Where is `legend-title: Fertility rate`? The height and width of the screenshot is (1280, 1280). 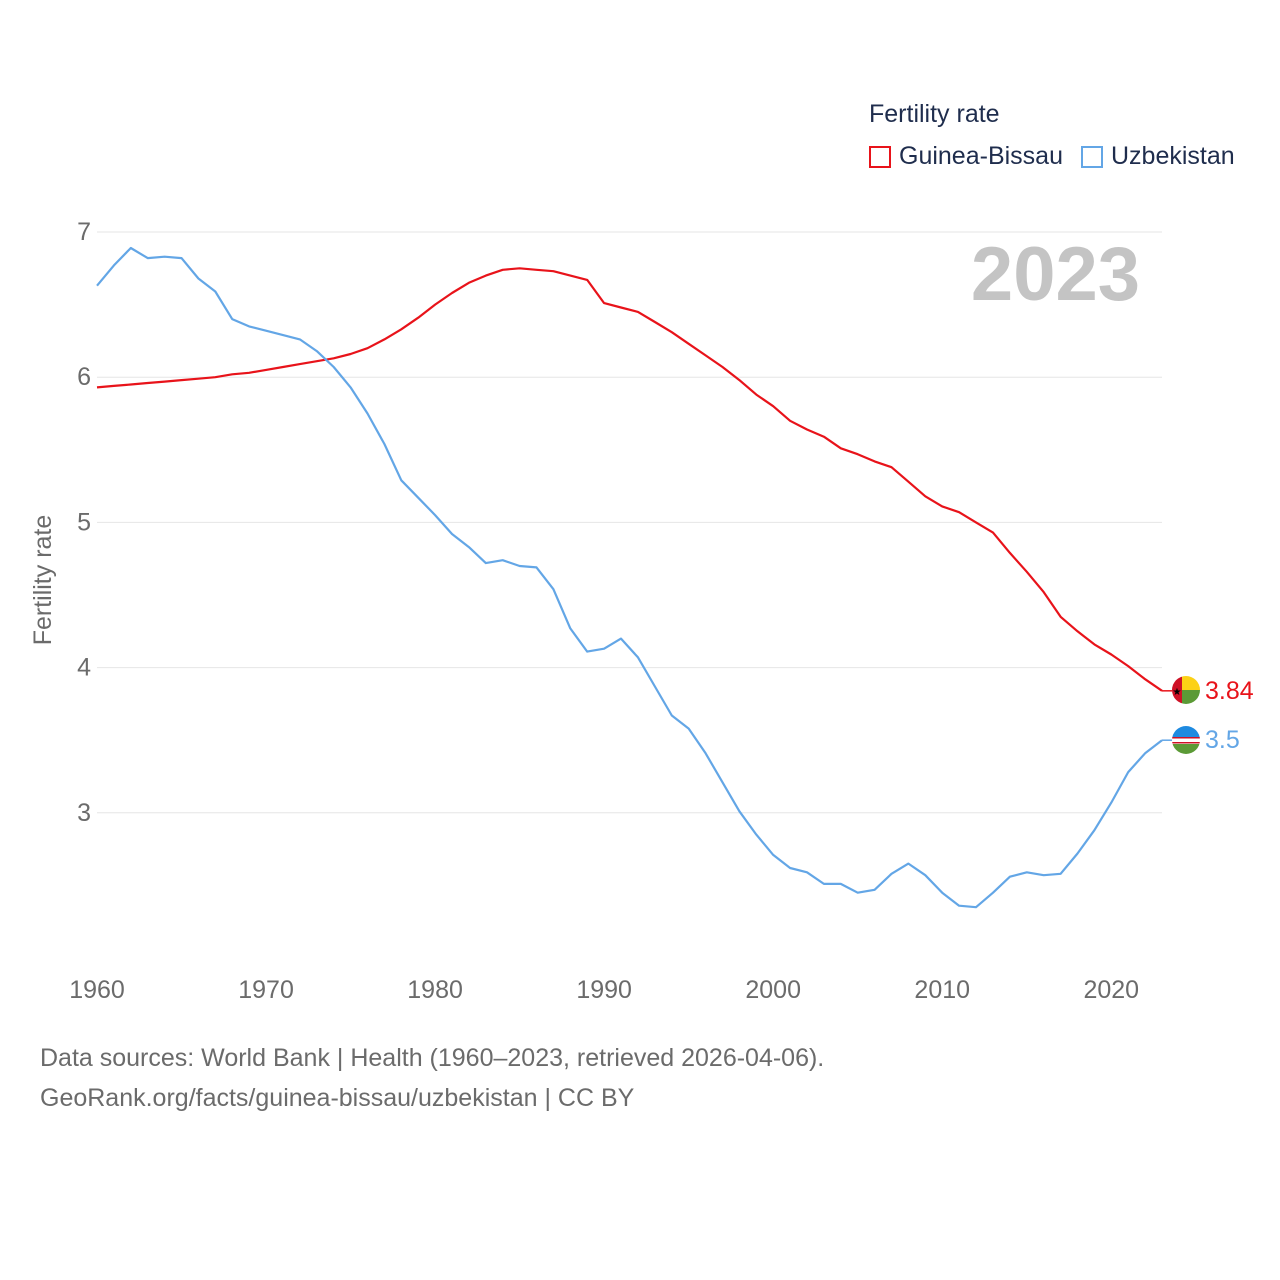
legend-title: Fertility rate is located at coordinates (934, 114).